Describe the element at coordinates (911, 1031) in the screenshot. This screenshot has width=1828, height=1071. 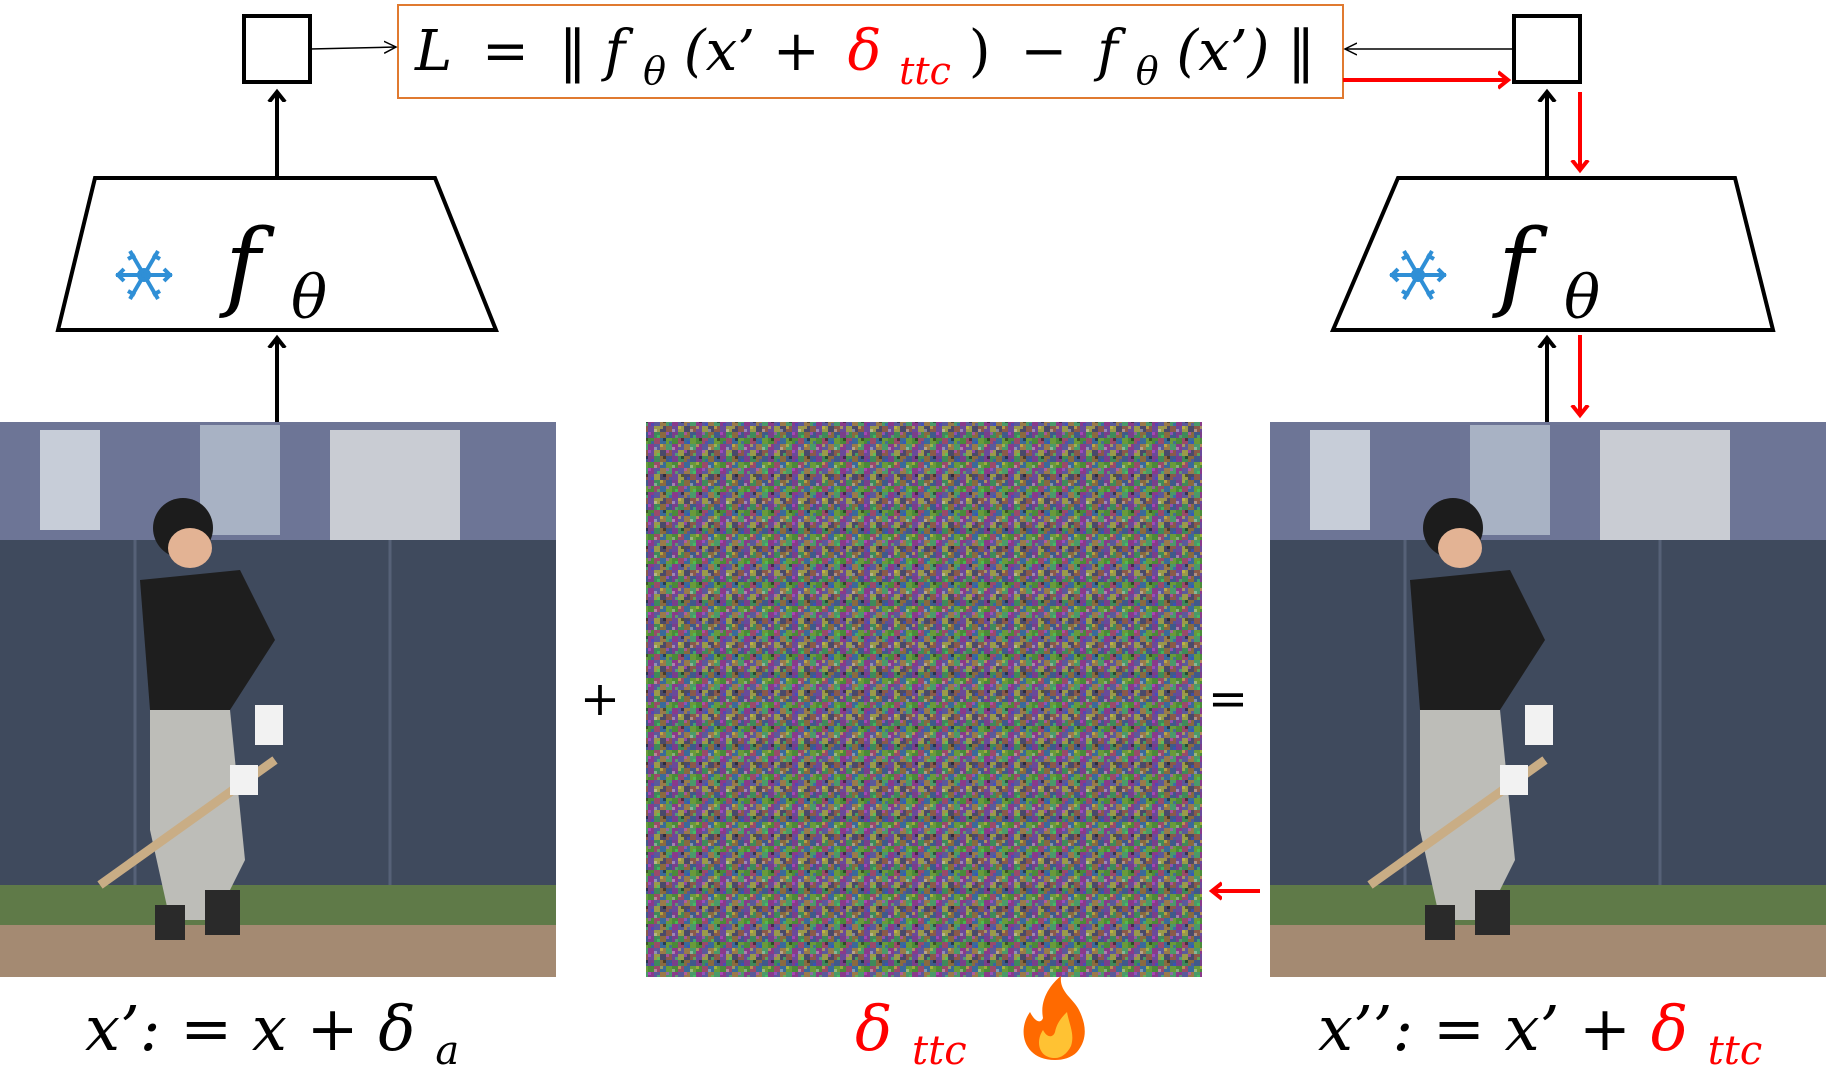
I see `caption-middle: δ ttc` at that location.